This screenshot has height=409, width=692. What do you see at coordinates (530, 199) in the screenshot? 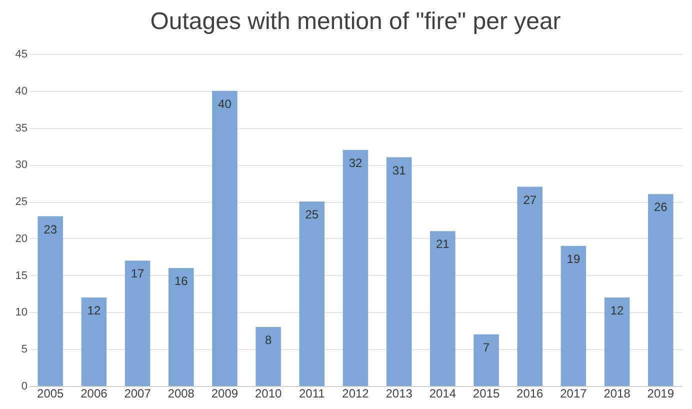
I see `data-label: 27` at bounding box center [530, 199].